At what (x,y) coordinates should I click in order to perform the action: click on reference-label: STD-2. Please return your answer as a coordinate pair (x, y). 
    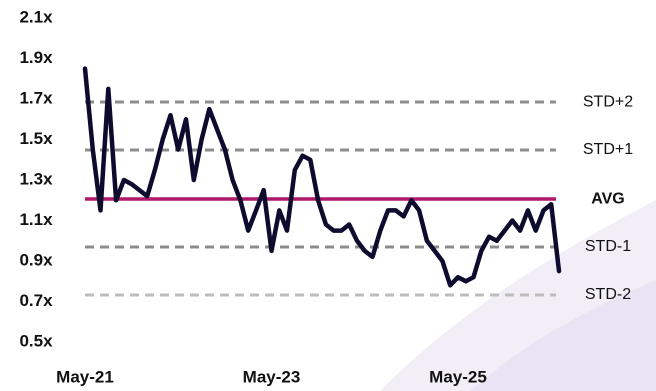
    Looking at the image, I should click on (608, 294).